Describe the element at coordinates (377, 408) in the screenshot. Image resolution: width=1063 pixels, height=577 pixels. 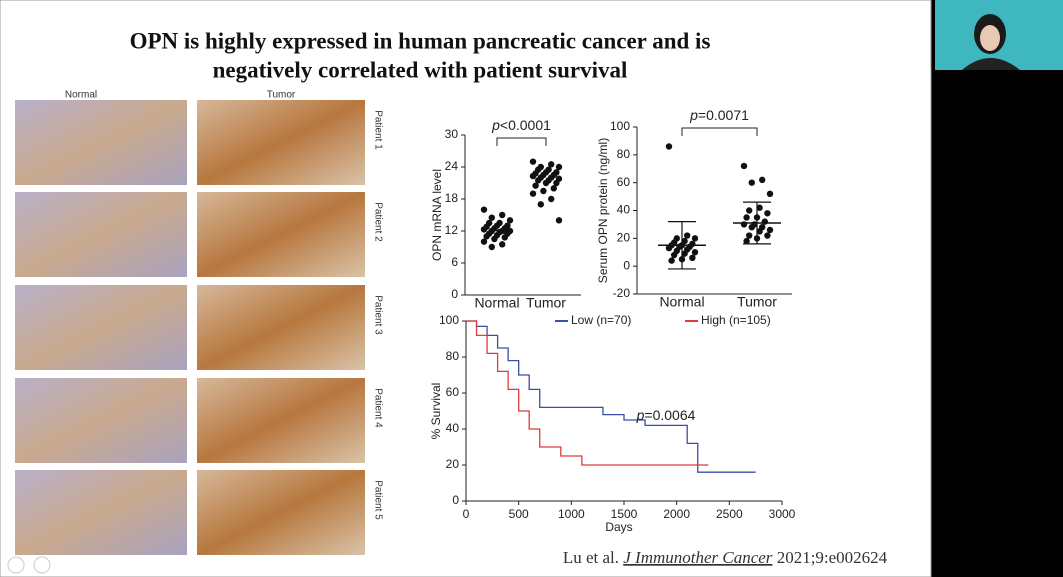
I see `row-label: Patient 4` at that location.